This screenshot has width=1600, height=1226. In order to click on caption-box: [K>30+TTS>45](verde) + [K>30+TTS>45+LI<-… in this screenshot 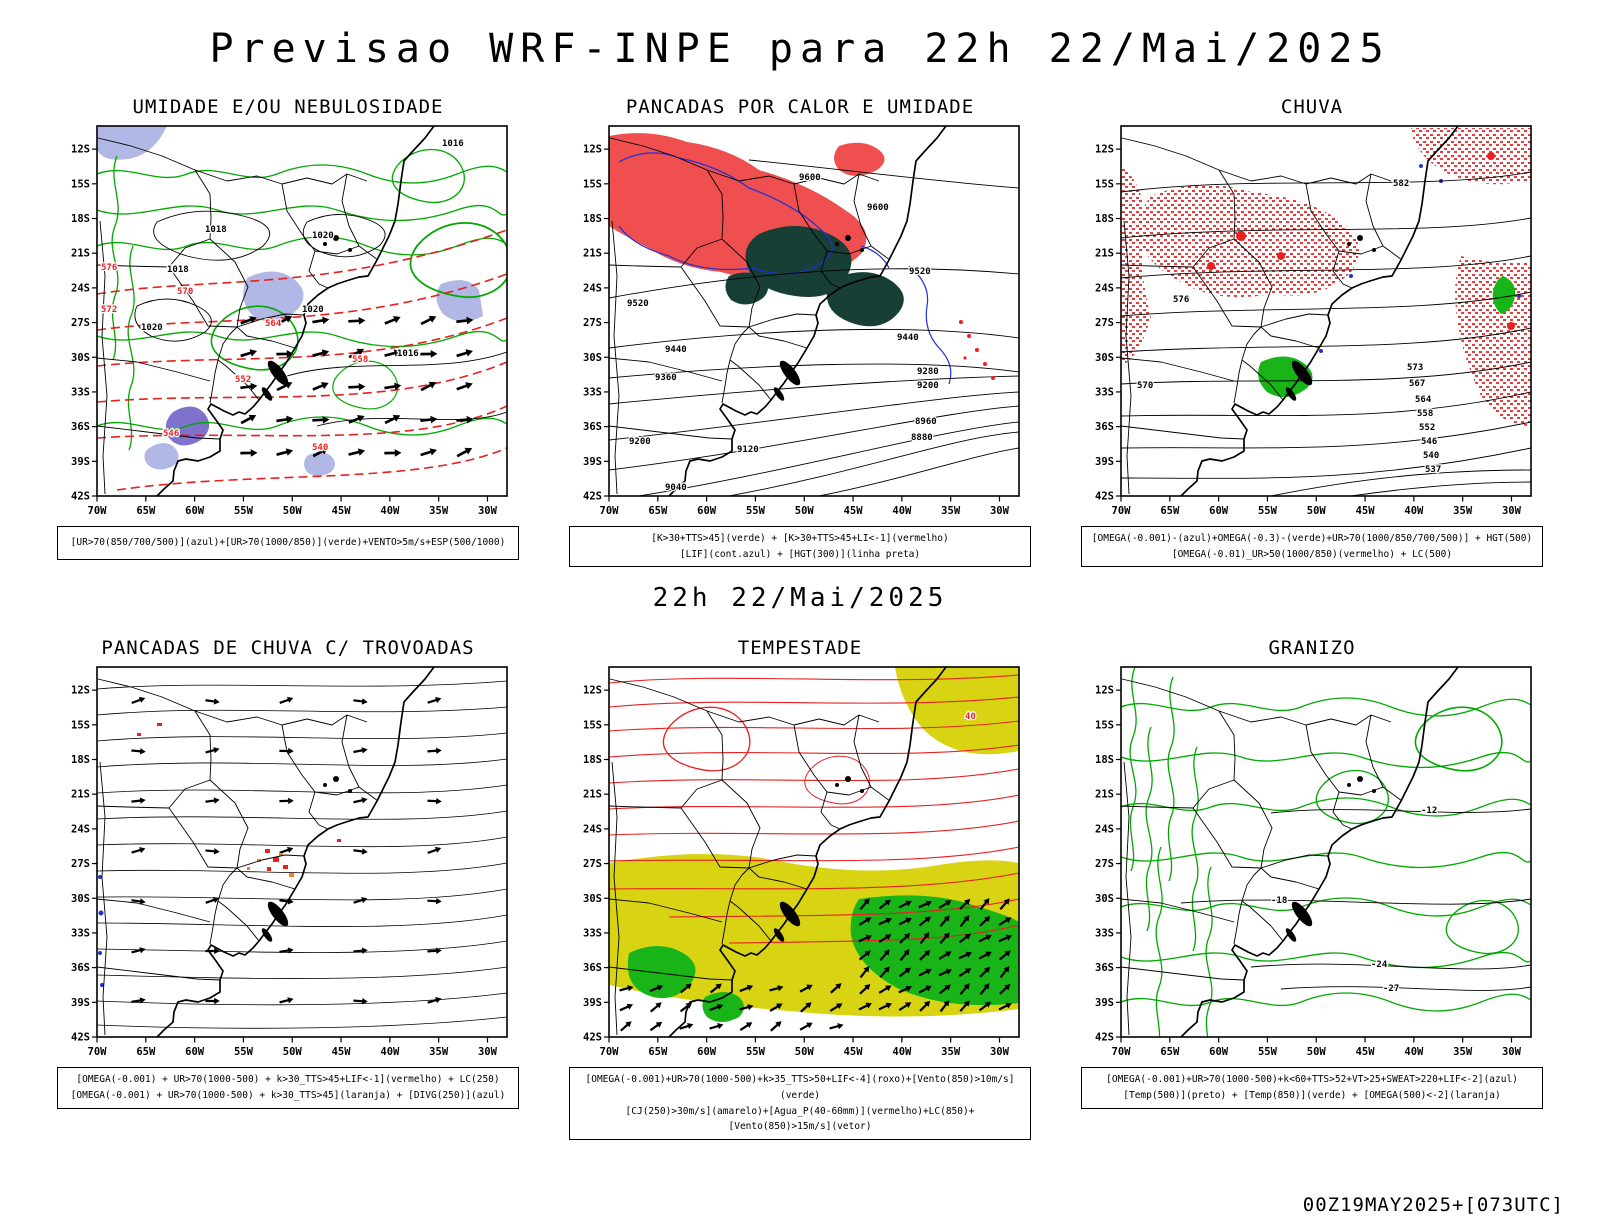, I will do `click(800, 547)`.